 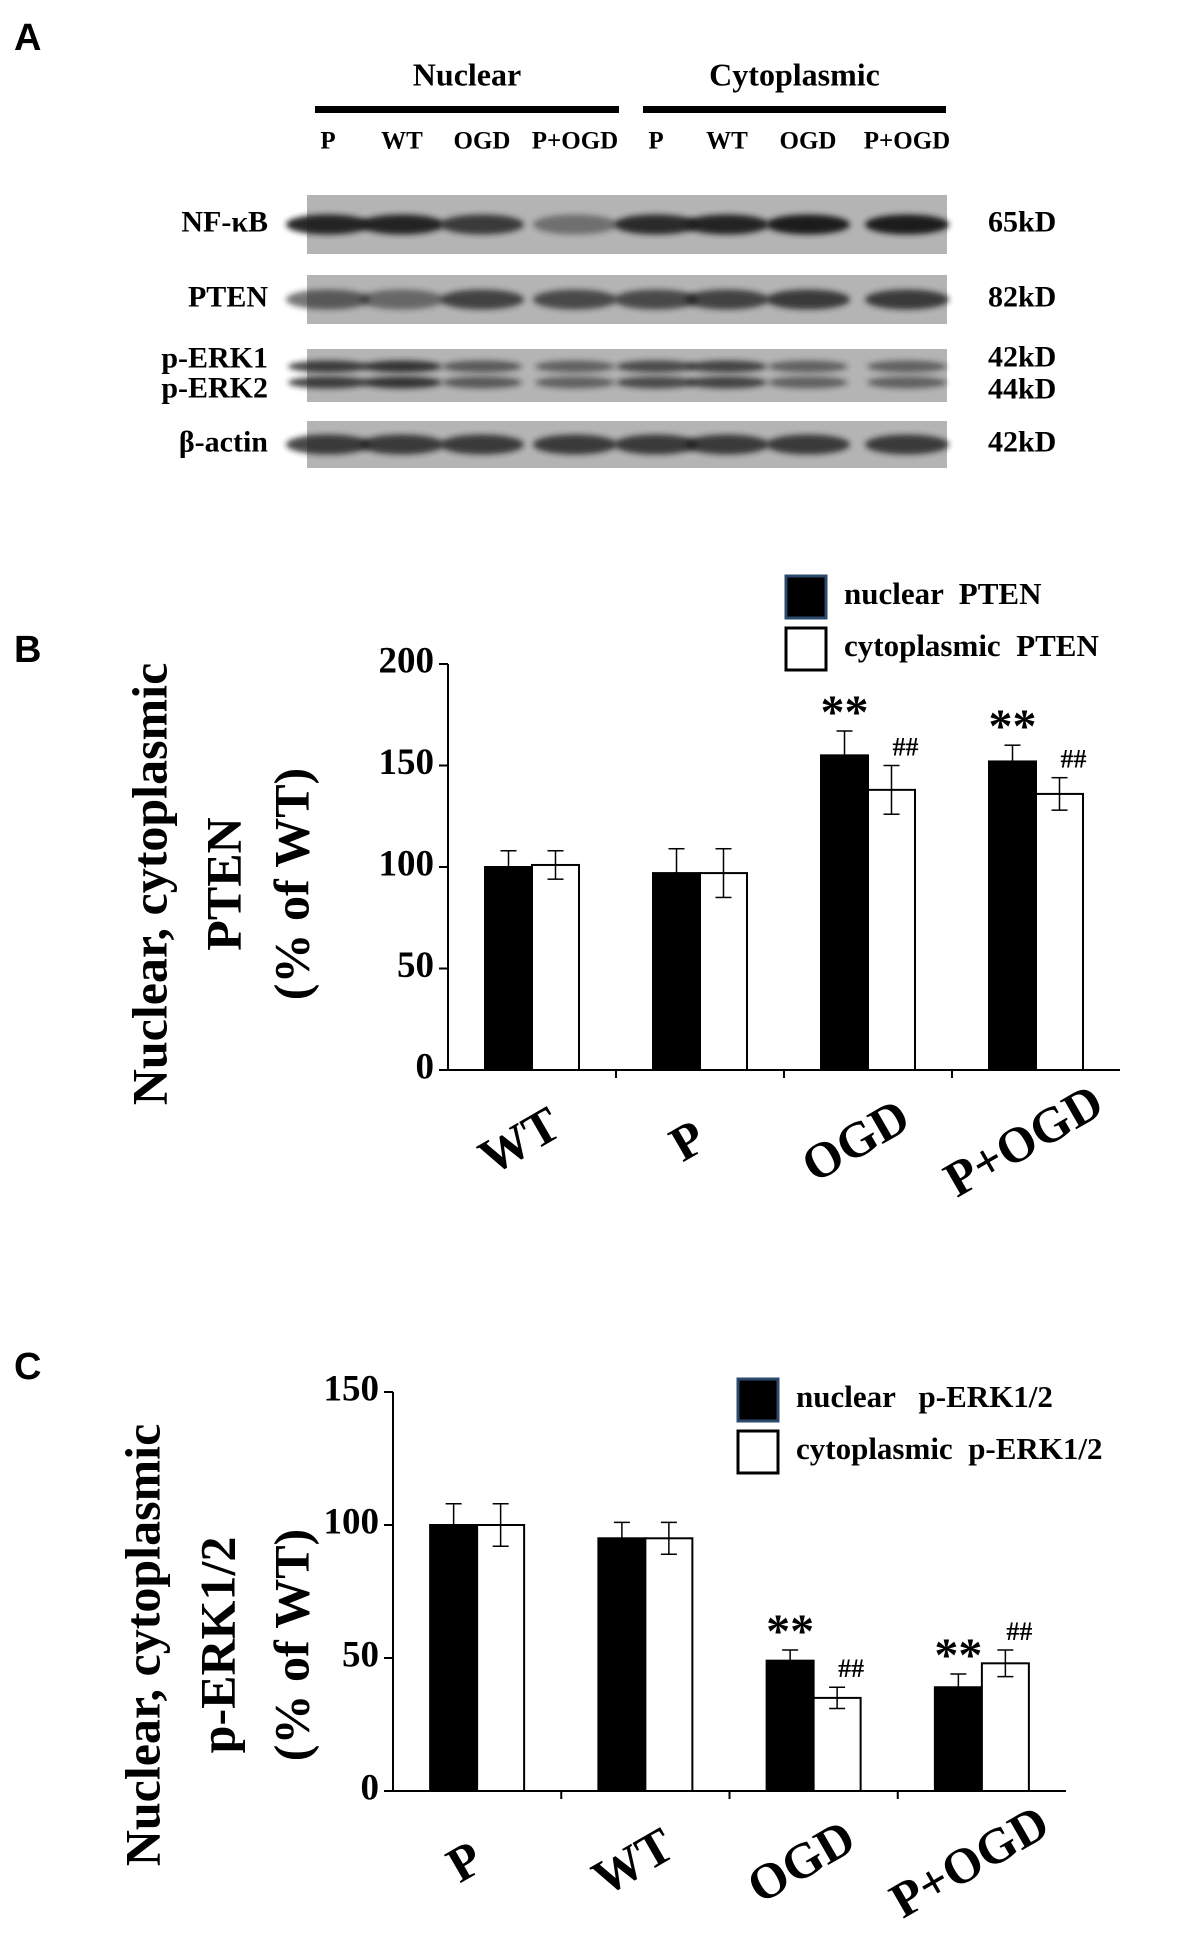 What do you see at coordinates (794, 74) in the screenshot?
I see `group-label: Cytoplasmic` at bounding box center [794, 74].